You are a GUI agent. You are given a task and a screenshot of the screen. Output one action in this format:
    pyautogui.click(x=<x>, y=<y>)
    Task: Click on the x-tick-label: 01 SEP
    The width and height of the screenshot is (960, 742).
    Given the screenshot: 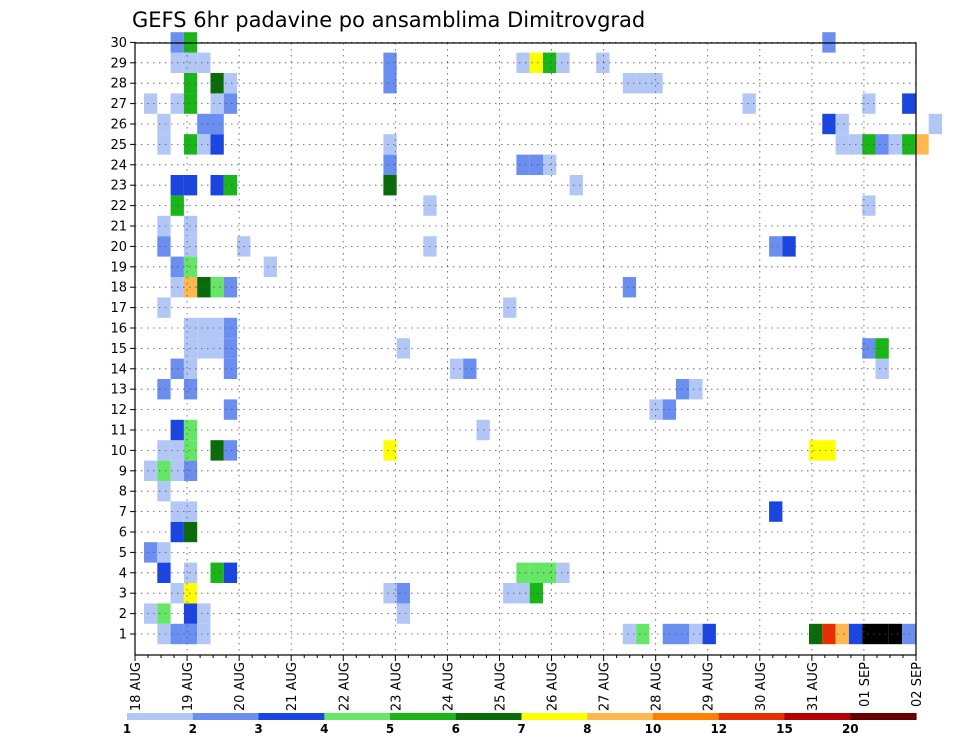 What is the action you would take?
    pyautogui.click(x=865, y=684)
    